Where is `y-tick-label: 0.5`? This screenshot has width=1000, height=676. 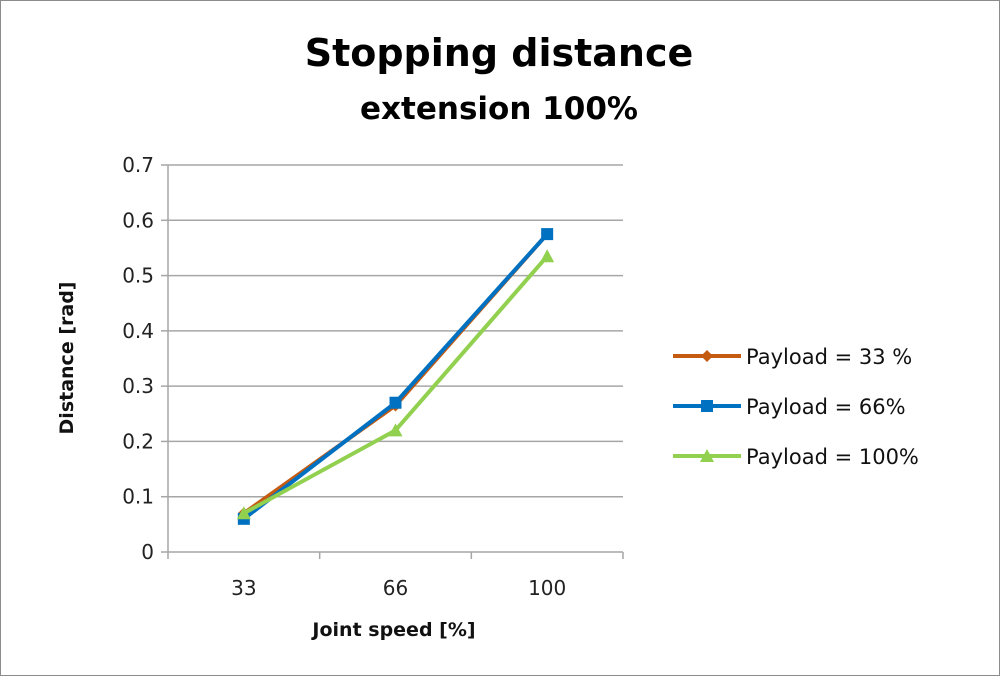
y-tick-label: 0.5 is located at coordinates (138, 276).